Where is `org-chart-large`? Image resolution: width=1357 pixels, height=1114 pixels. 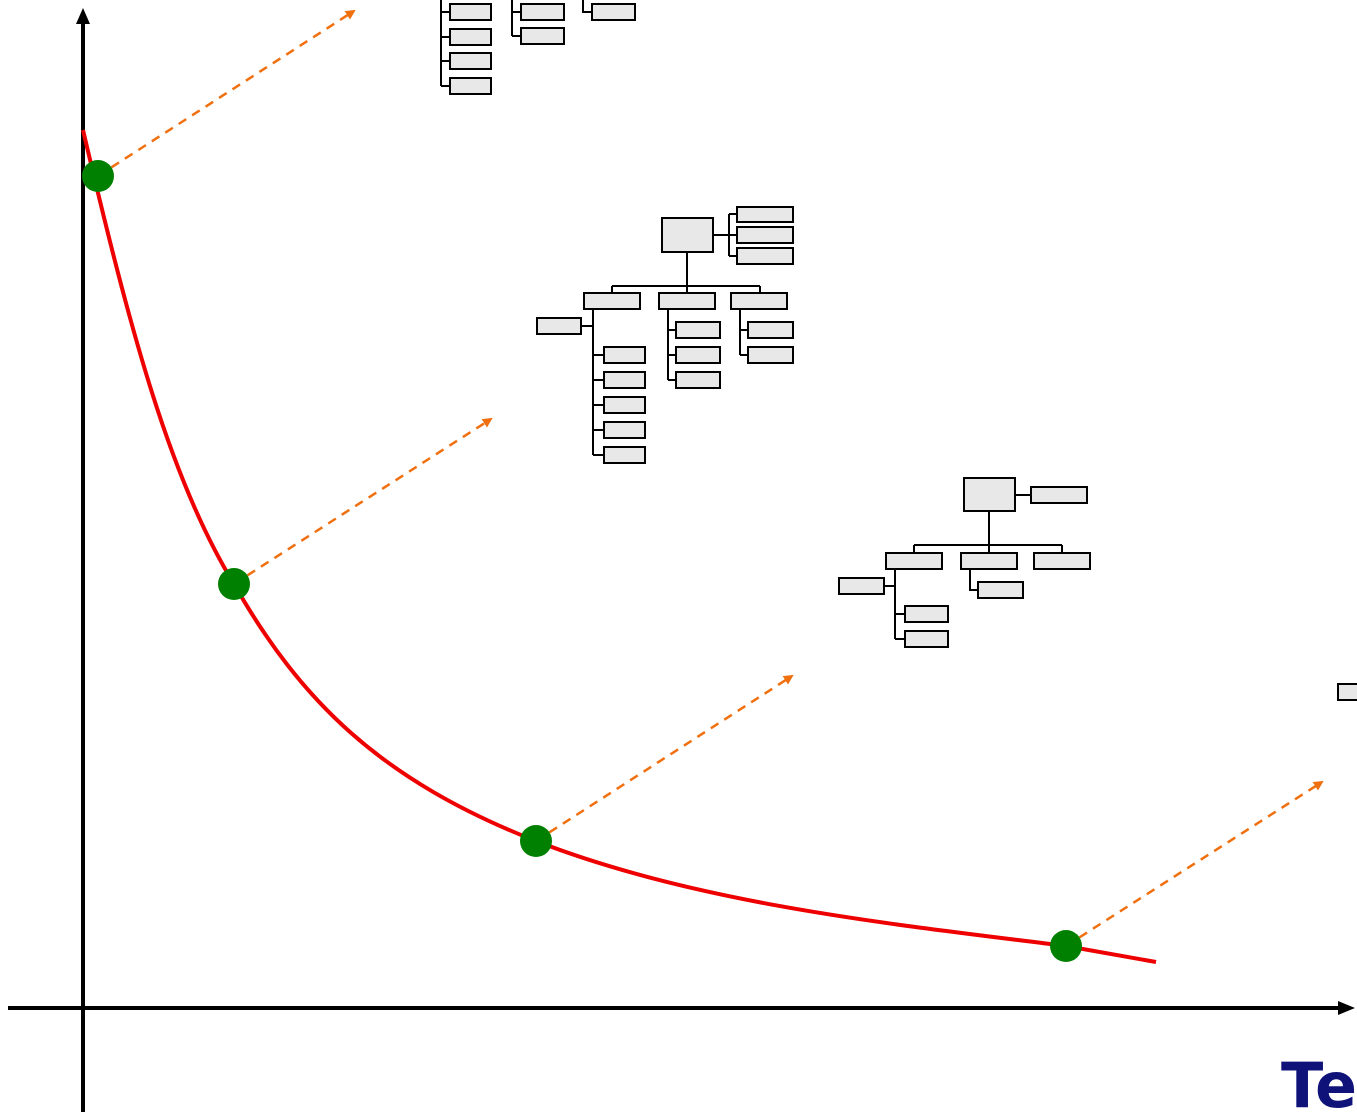
org-chart-large is located at coordinates (538, 47).